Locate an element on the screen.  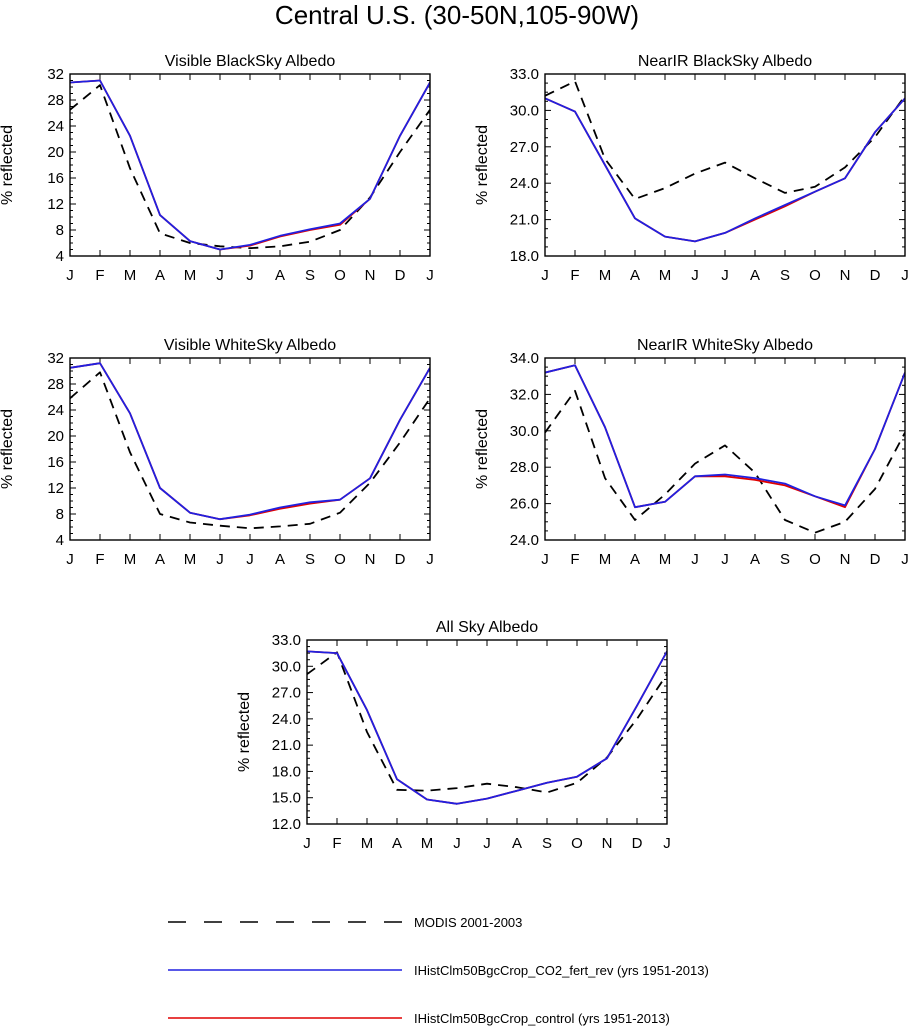
y-tick-label: 15.0 is located at coordinates (286, 798).